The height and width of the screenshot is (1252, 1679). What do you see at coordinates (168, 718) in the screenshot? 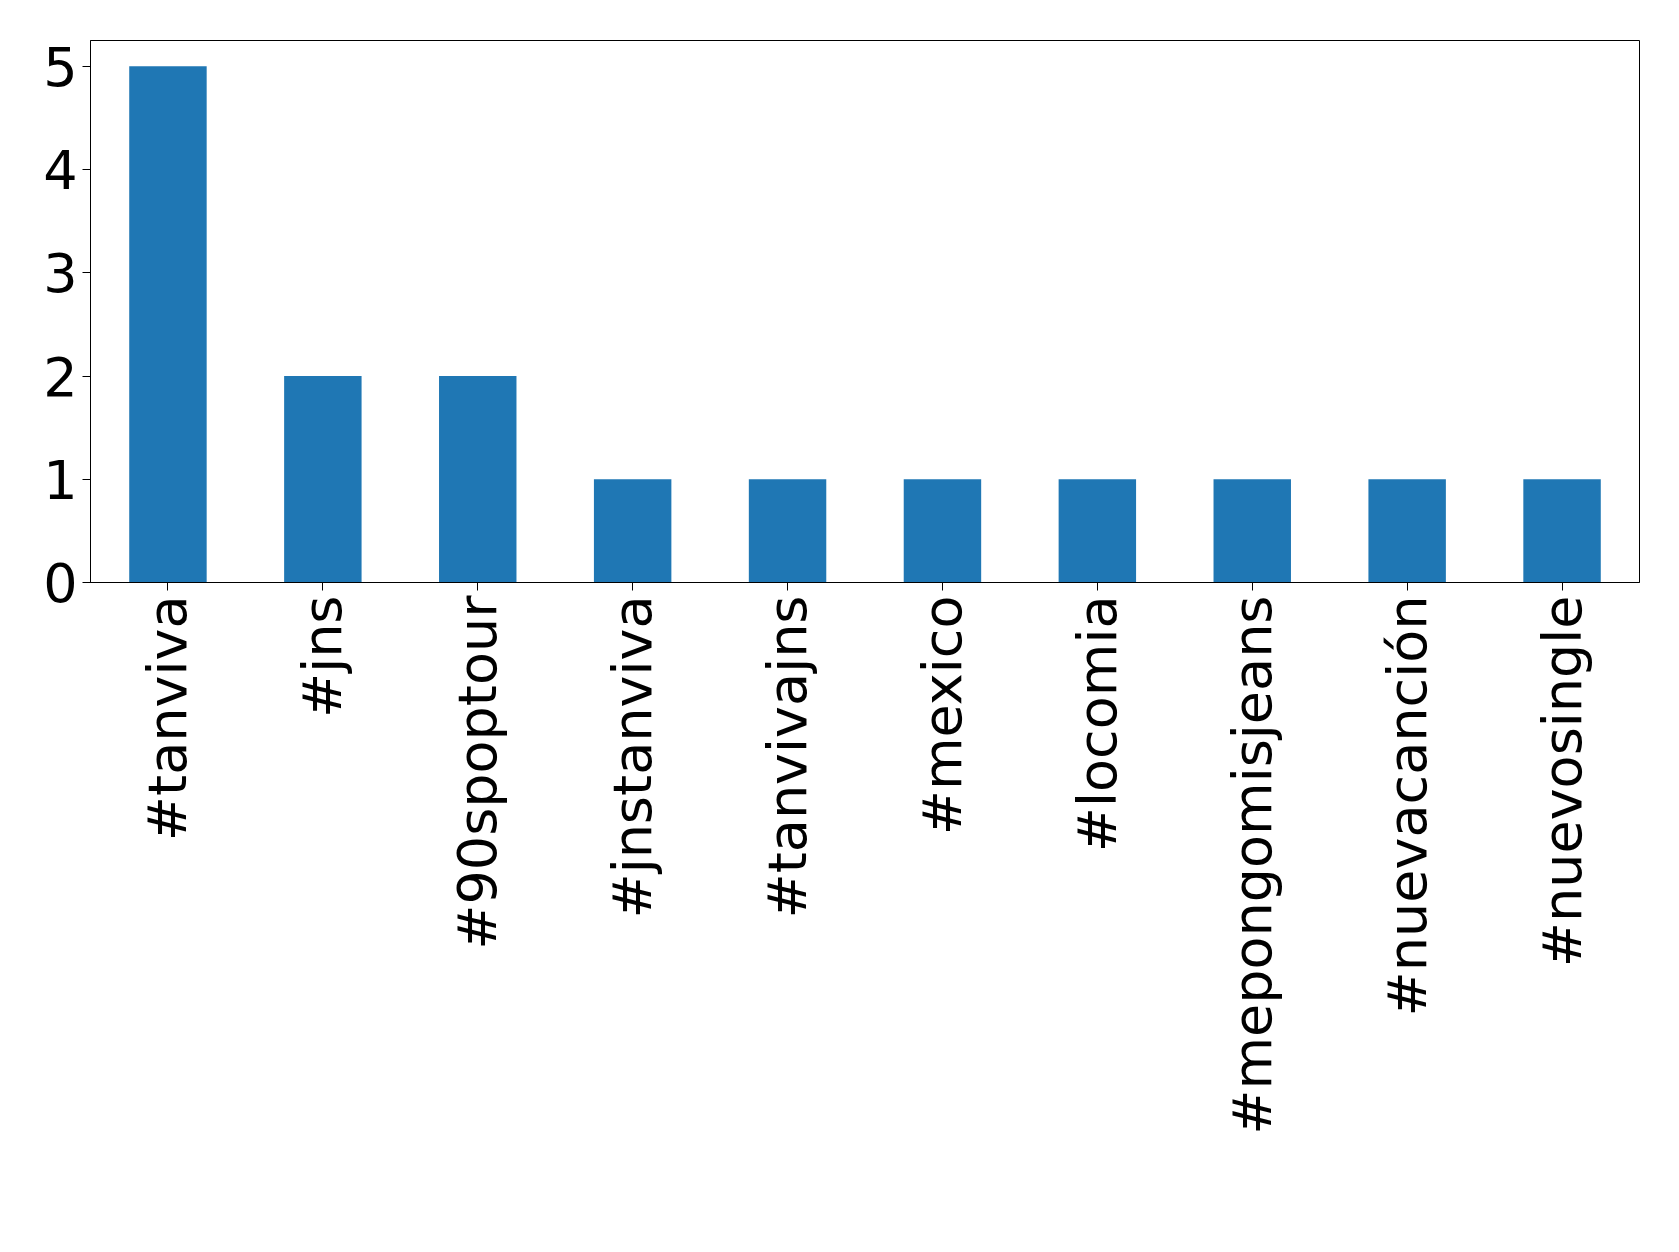
I see `x-tick-label: #tanviva` at bounding box center [168, 718].